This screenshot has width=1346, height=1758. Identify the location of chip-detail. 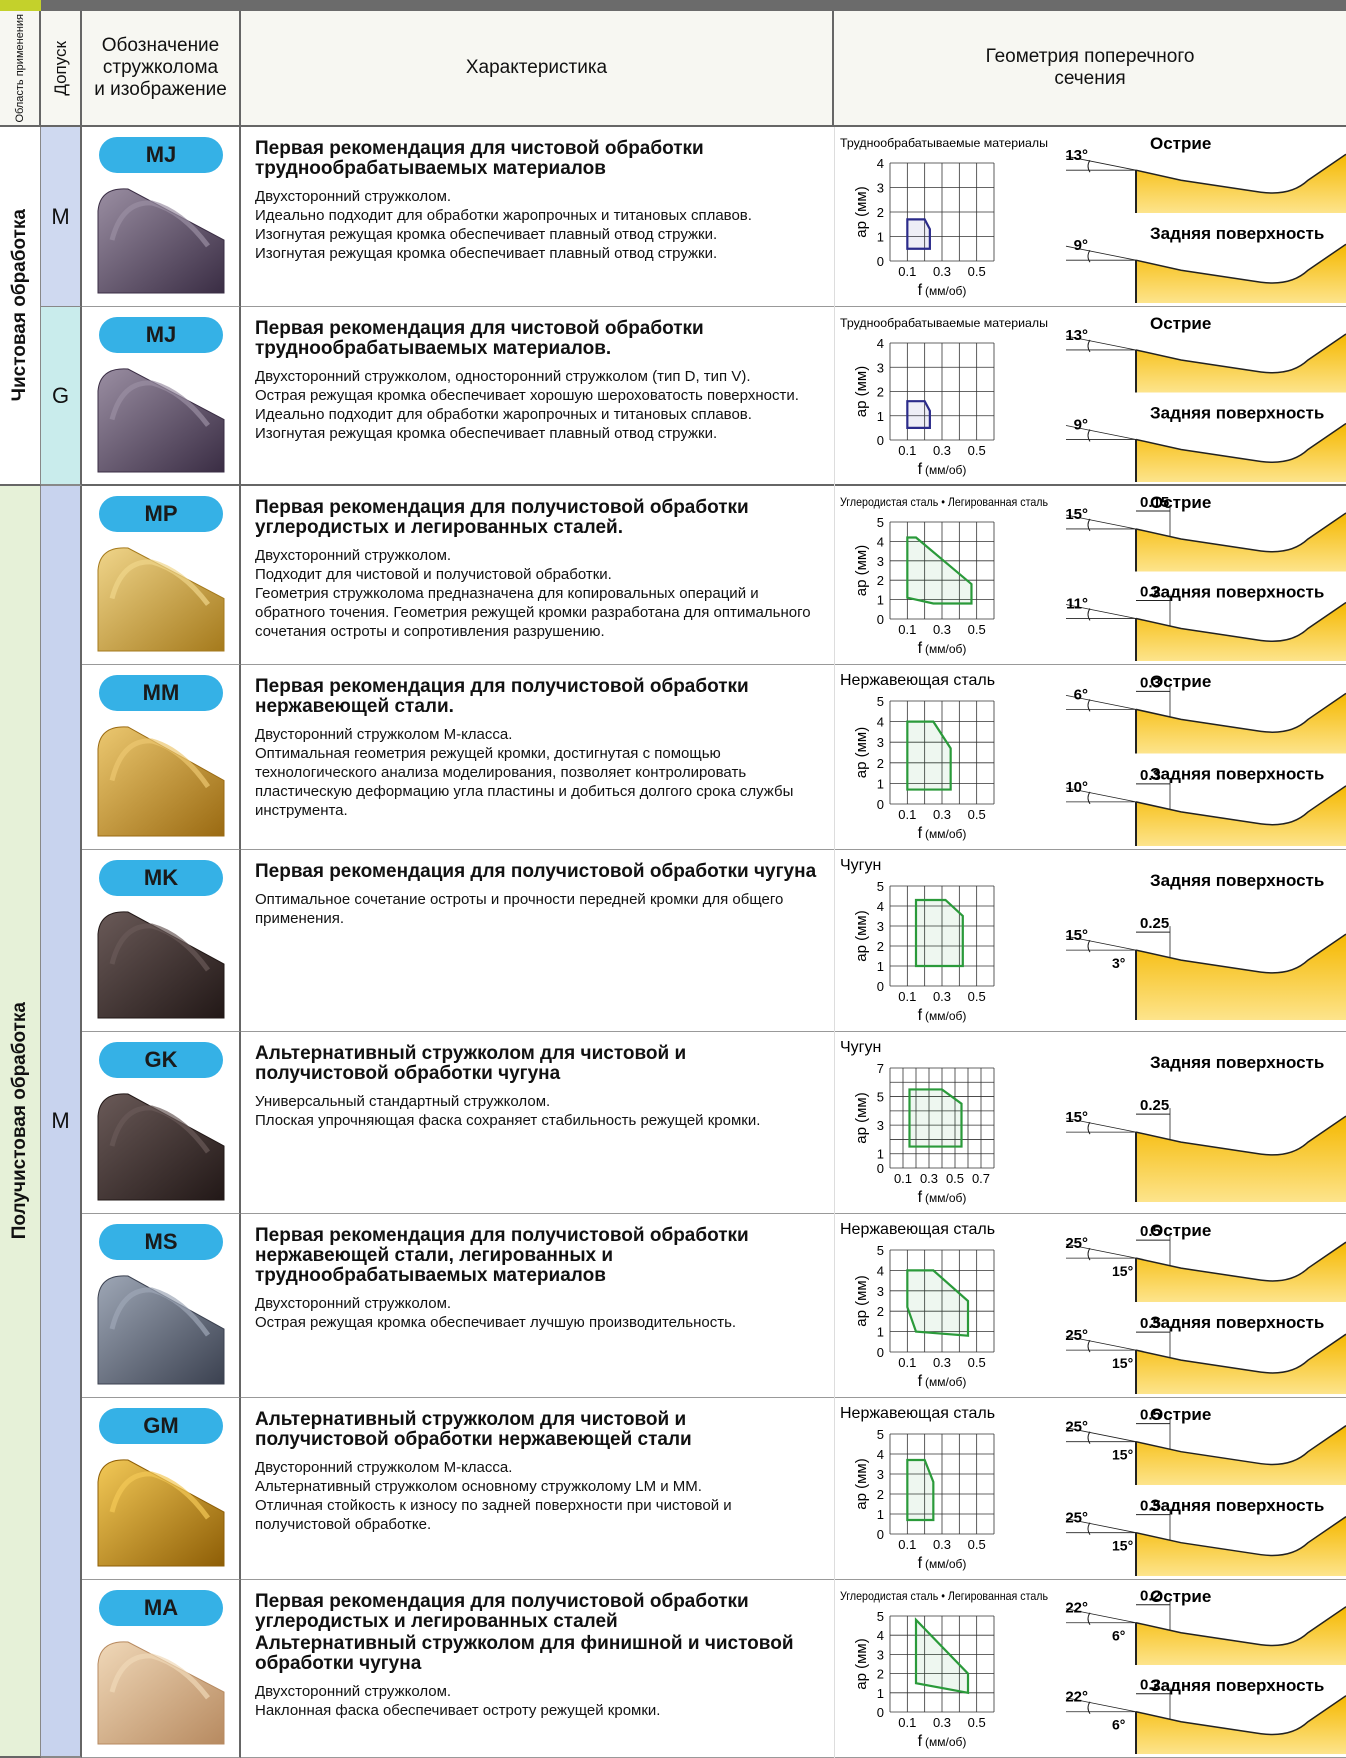
(160, 1312).